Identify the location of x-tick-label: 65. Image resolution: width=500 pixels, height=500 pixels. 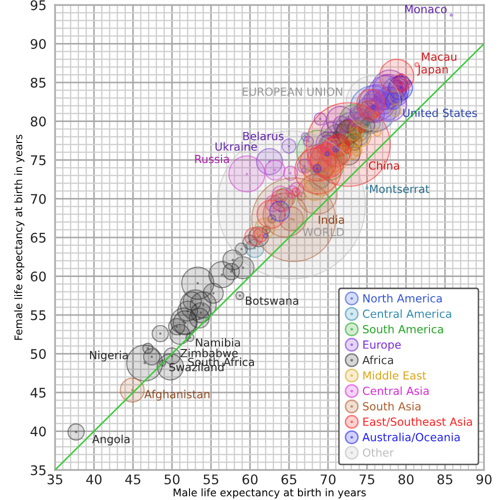
(289, 479).